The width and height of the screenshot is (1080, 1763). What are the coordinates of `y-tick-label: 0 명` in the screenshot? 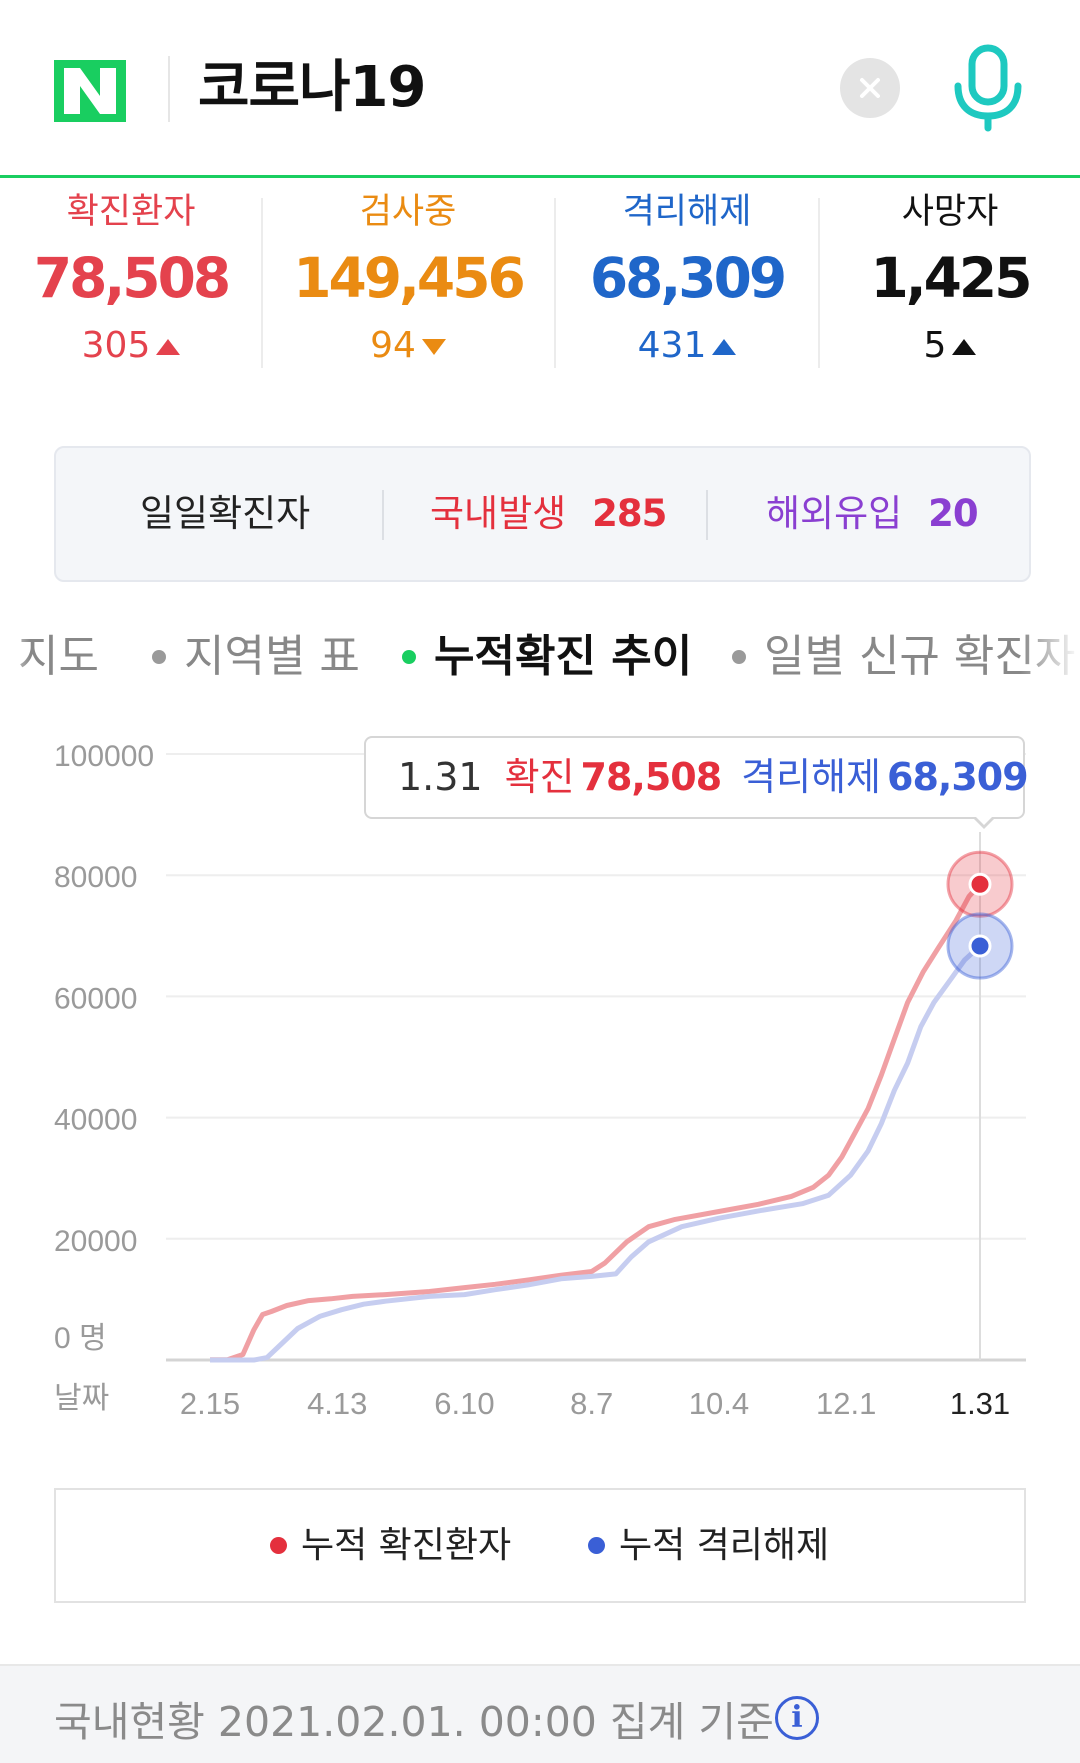 It's located at (80, 1338).